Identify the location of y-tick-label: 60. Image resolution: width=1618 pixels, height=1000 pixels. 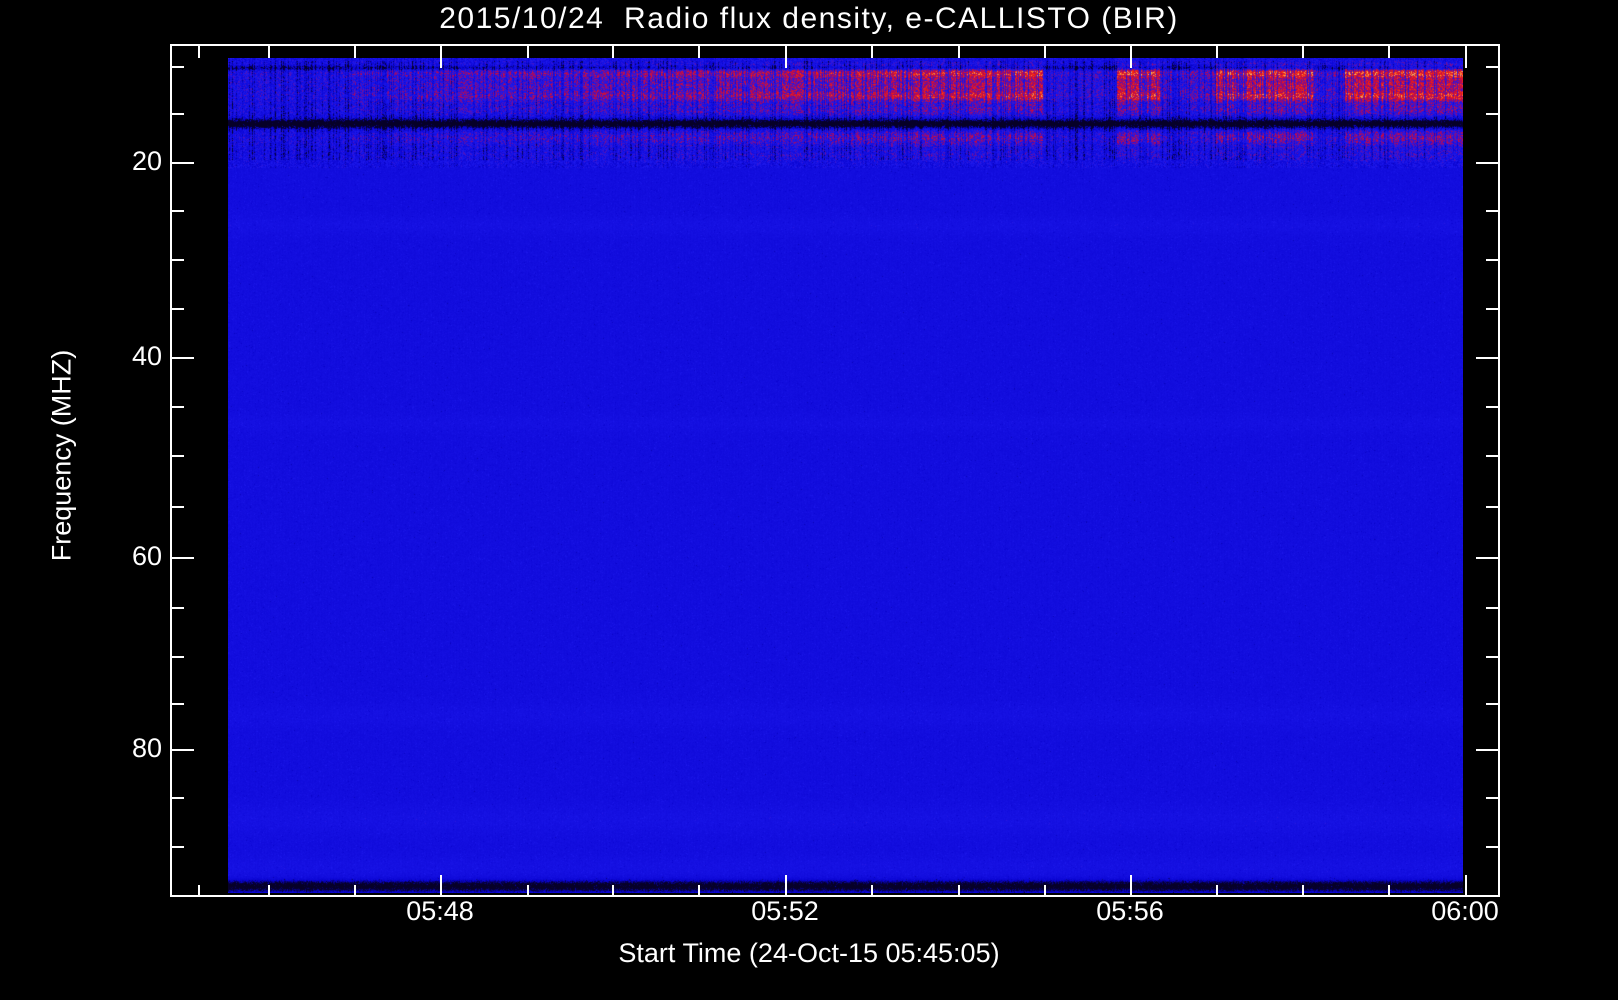
(146, 556).